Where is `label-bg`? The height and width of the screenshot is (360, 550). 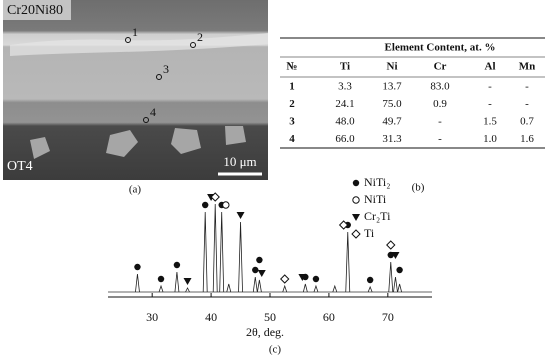 label-bg is located at coordinates (37, 10).